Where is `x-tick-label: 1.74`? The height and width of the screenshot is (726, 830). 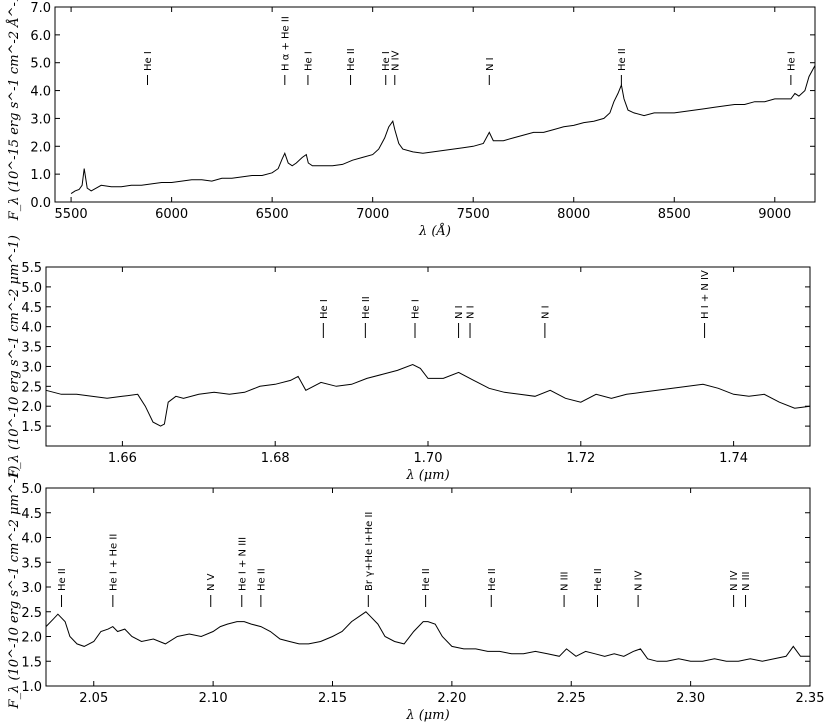 x-tick-label: 1.74 is located at coordinates (733, 458).